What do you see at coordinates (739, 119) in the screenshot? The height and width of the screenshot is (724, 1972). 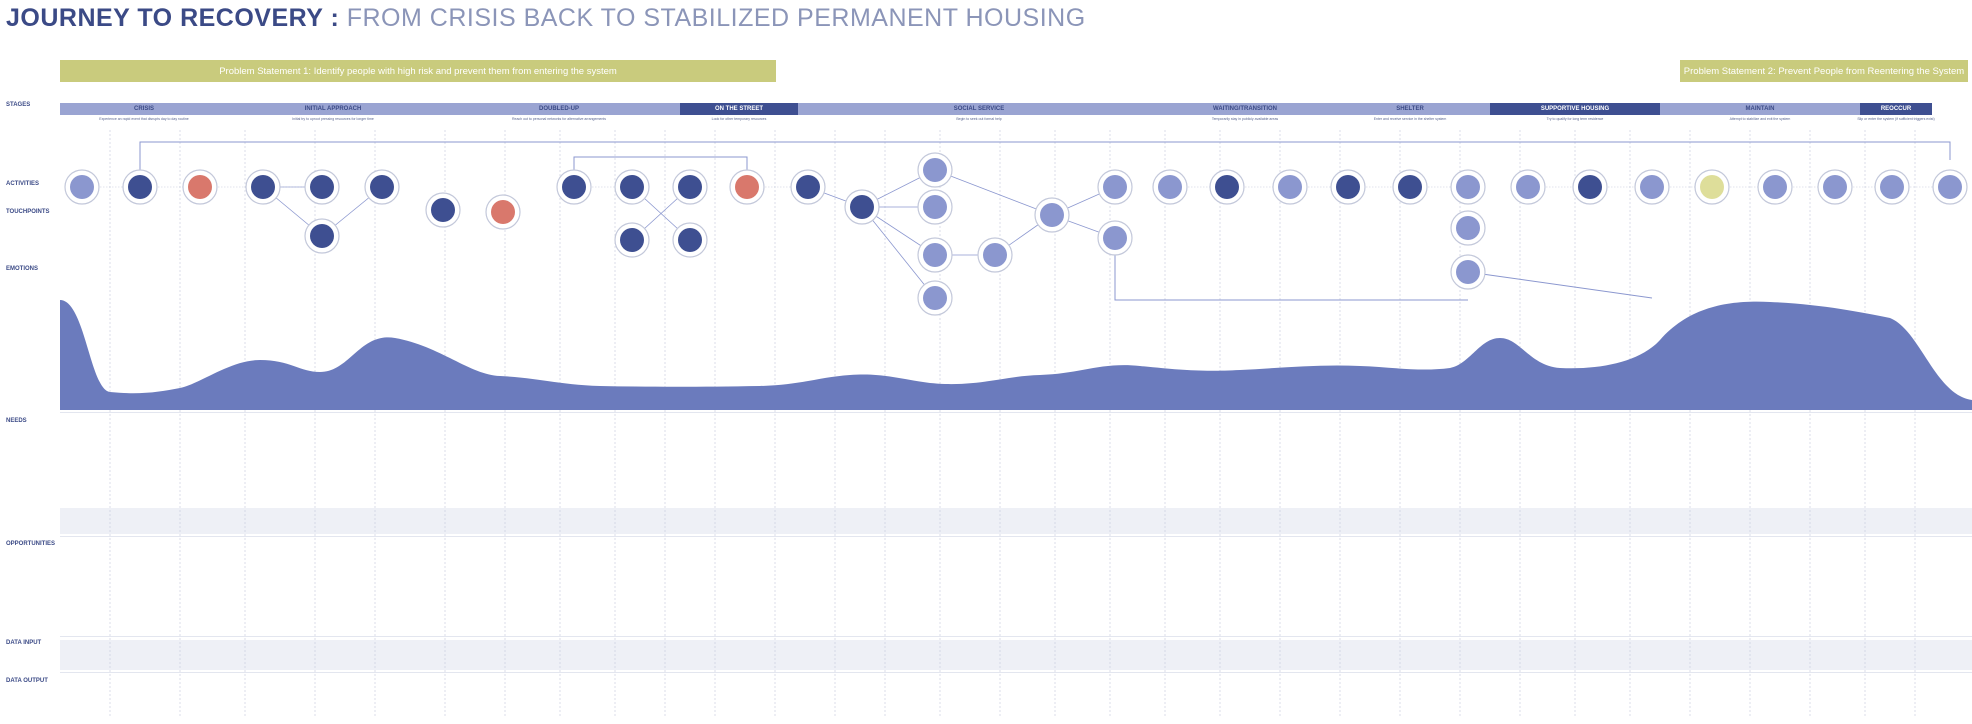 I see `stage-goal-3: Look for other temporary resources` at bounding box center [739, 119].